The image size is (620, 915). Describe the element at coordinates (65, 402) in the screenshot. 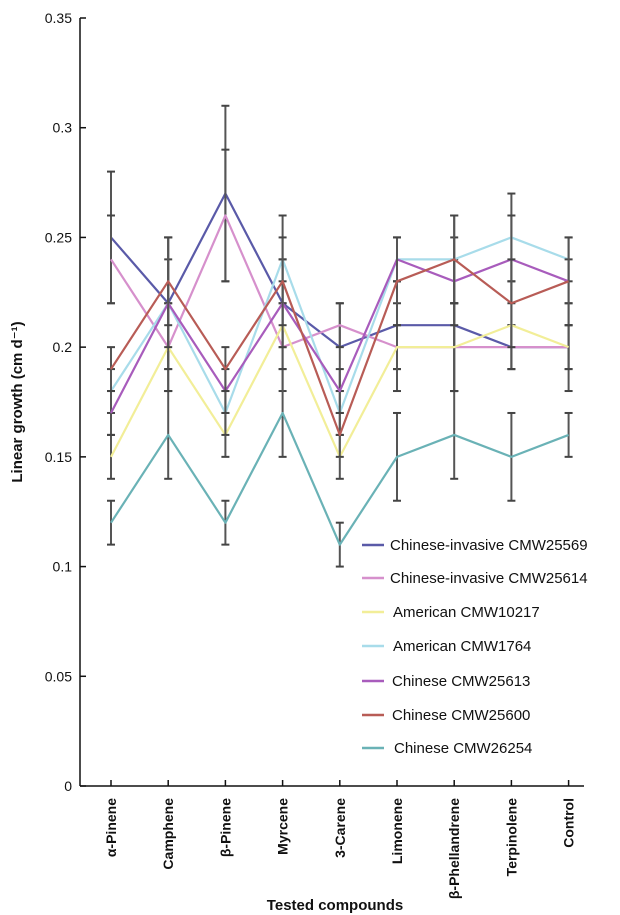

I see `y-ticks: 0 0.05 0.1 0.15 0.2 0.25 0.3 0.35` at that location.